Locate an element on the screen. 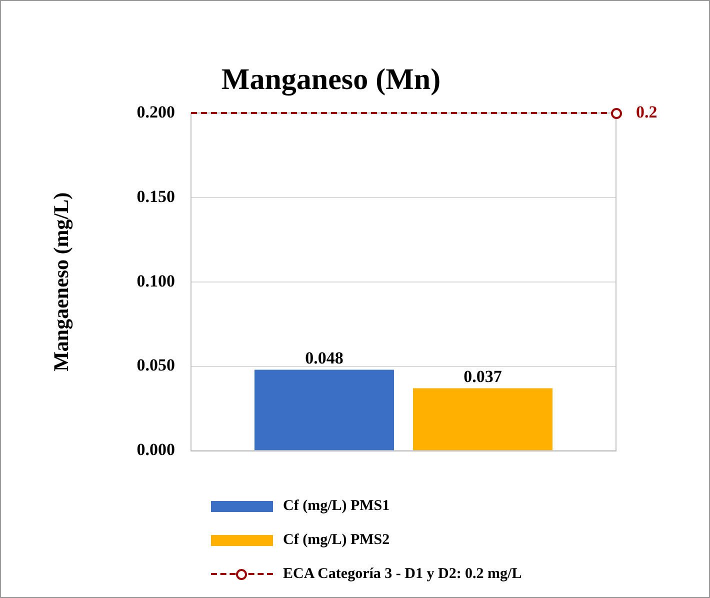  y-axis-title: Mangaeneso (mg/L) is located at coordinates (61, 282).